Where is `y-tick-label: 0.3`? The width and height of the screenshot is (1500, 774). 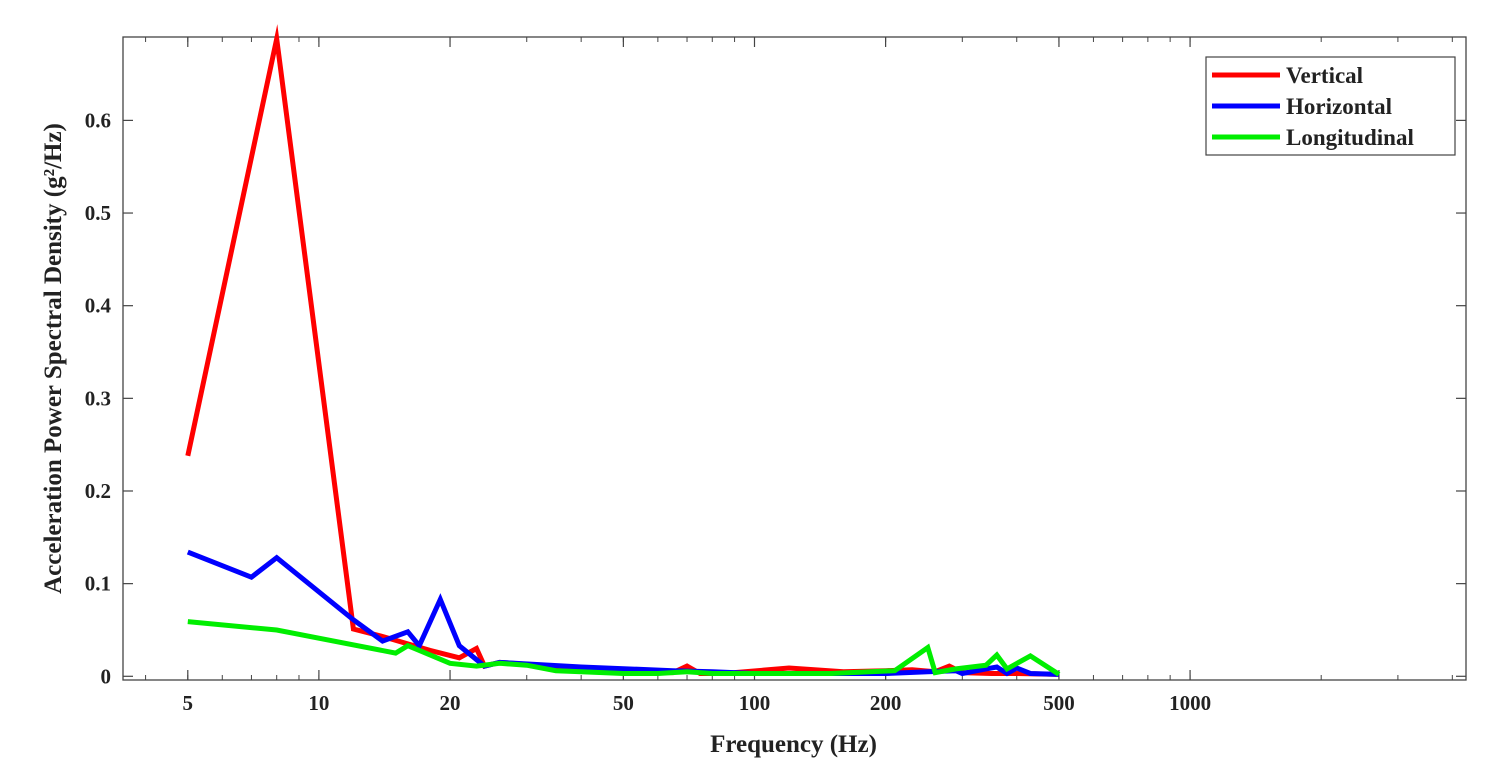
y-tick-label: 0.3 is located at coordinates (98, 398).